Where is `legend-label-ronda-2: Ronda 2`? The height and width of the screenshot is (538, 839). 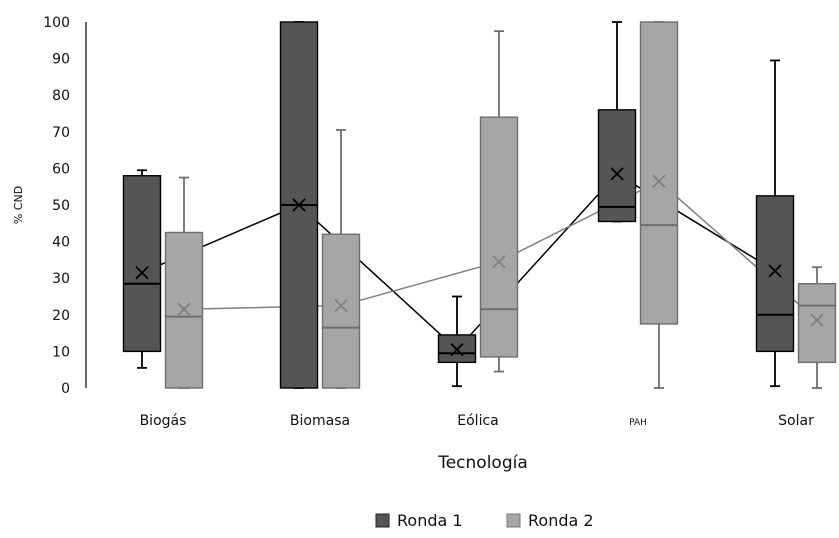 legend-label-ronda-2: Ronda 2 is located at coordinates (561, 520).